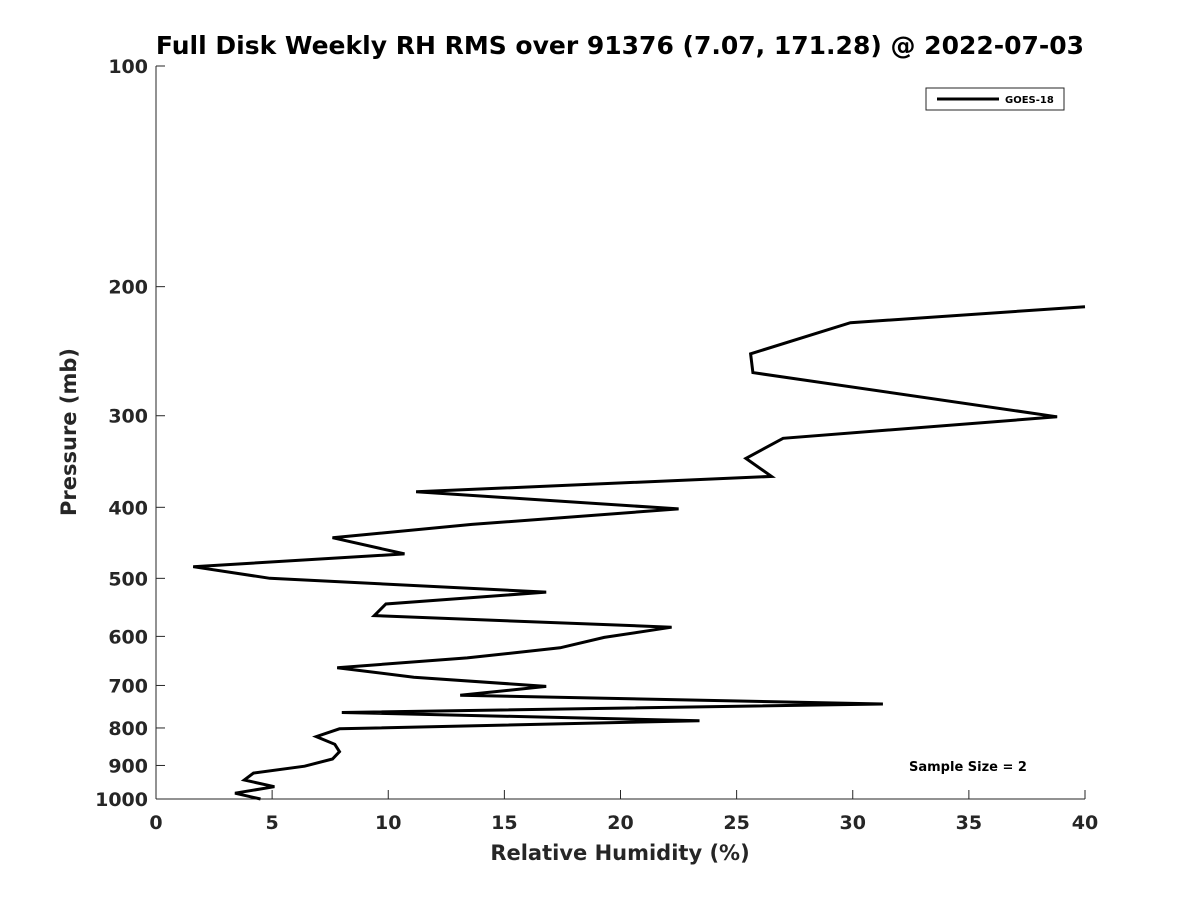  Describe the element at coordinates (121, 800) in the screenshot. I see `y-tick-label: 1000` at that location.